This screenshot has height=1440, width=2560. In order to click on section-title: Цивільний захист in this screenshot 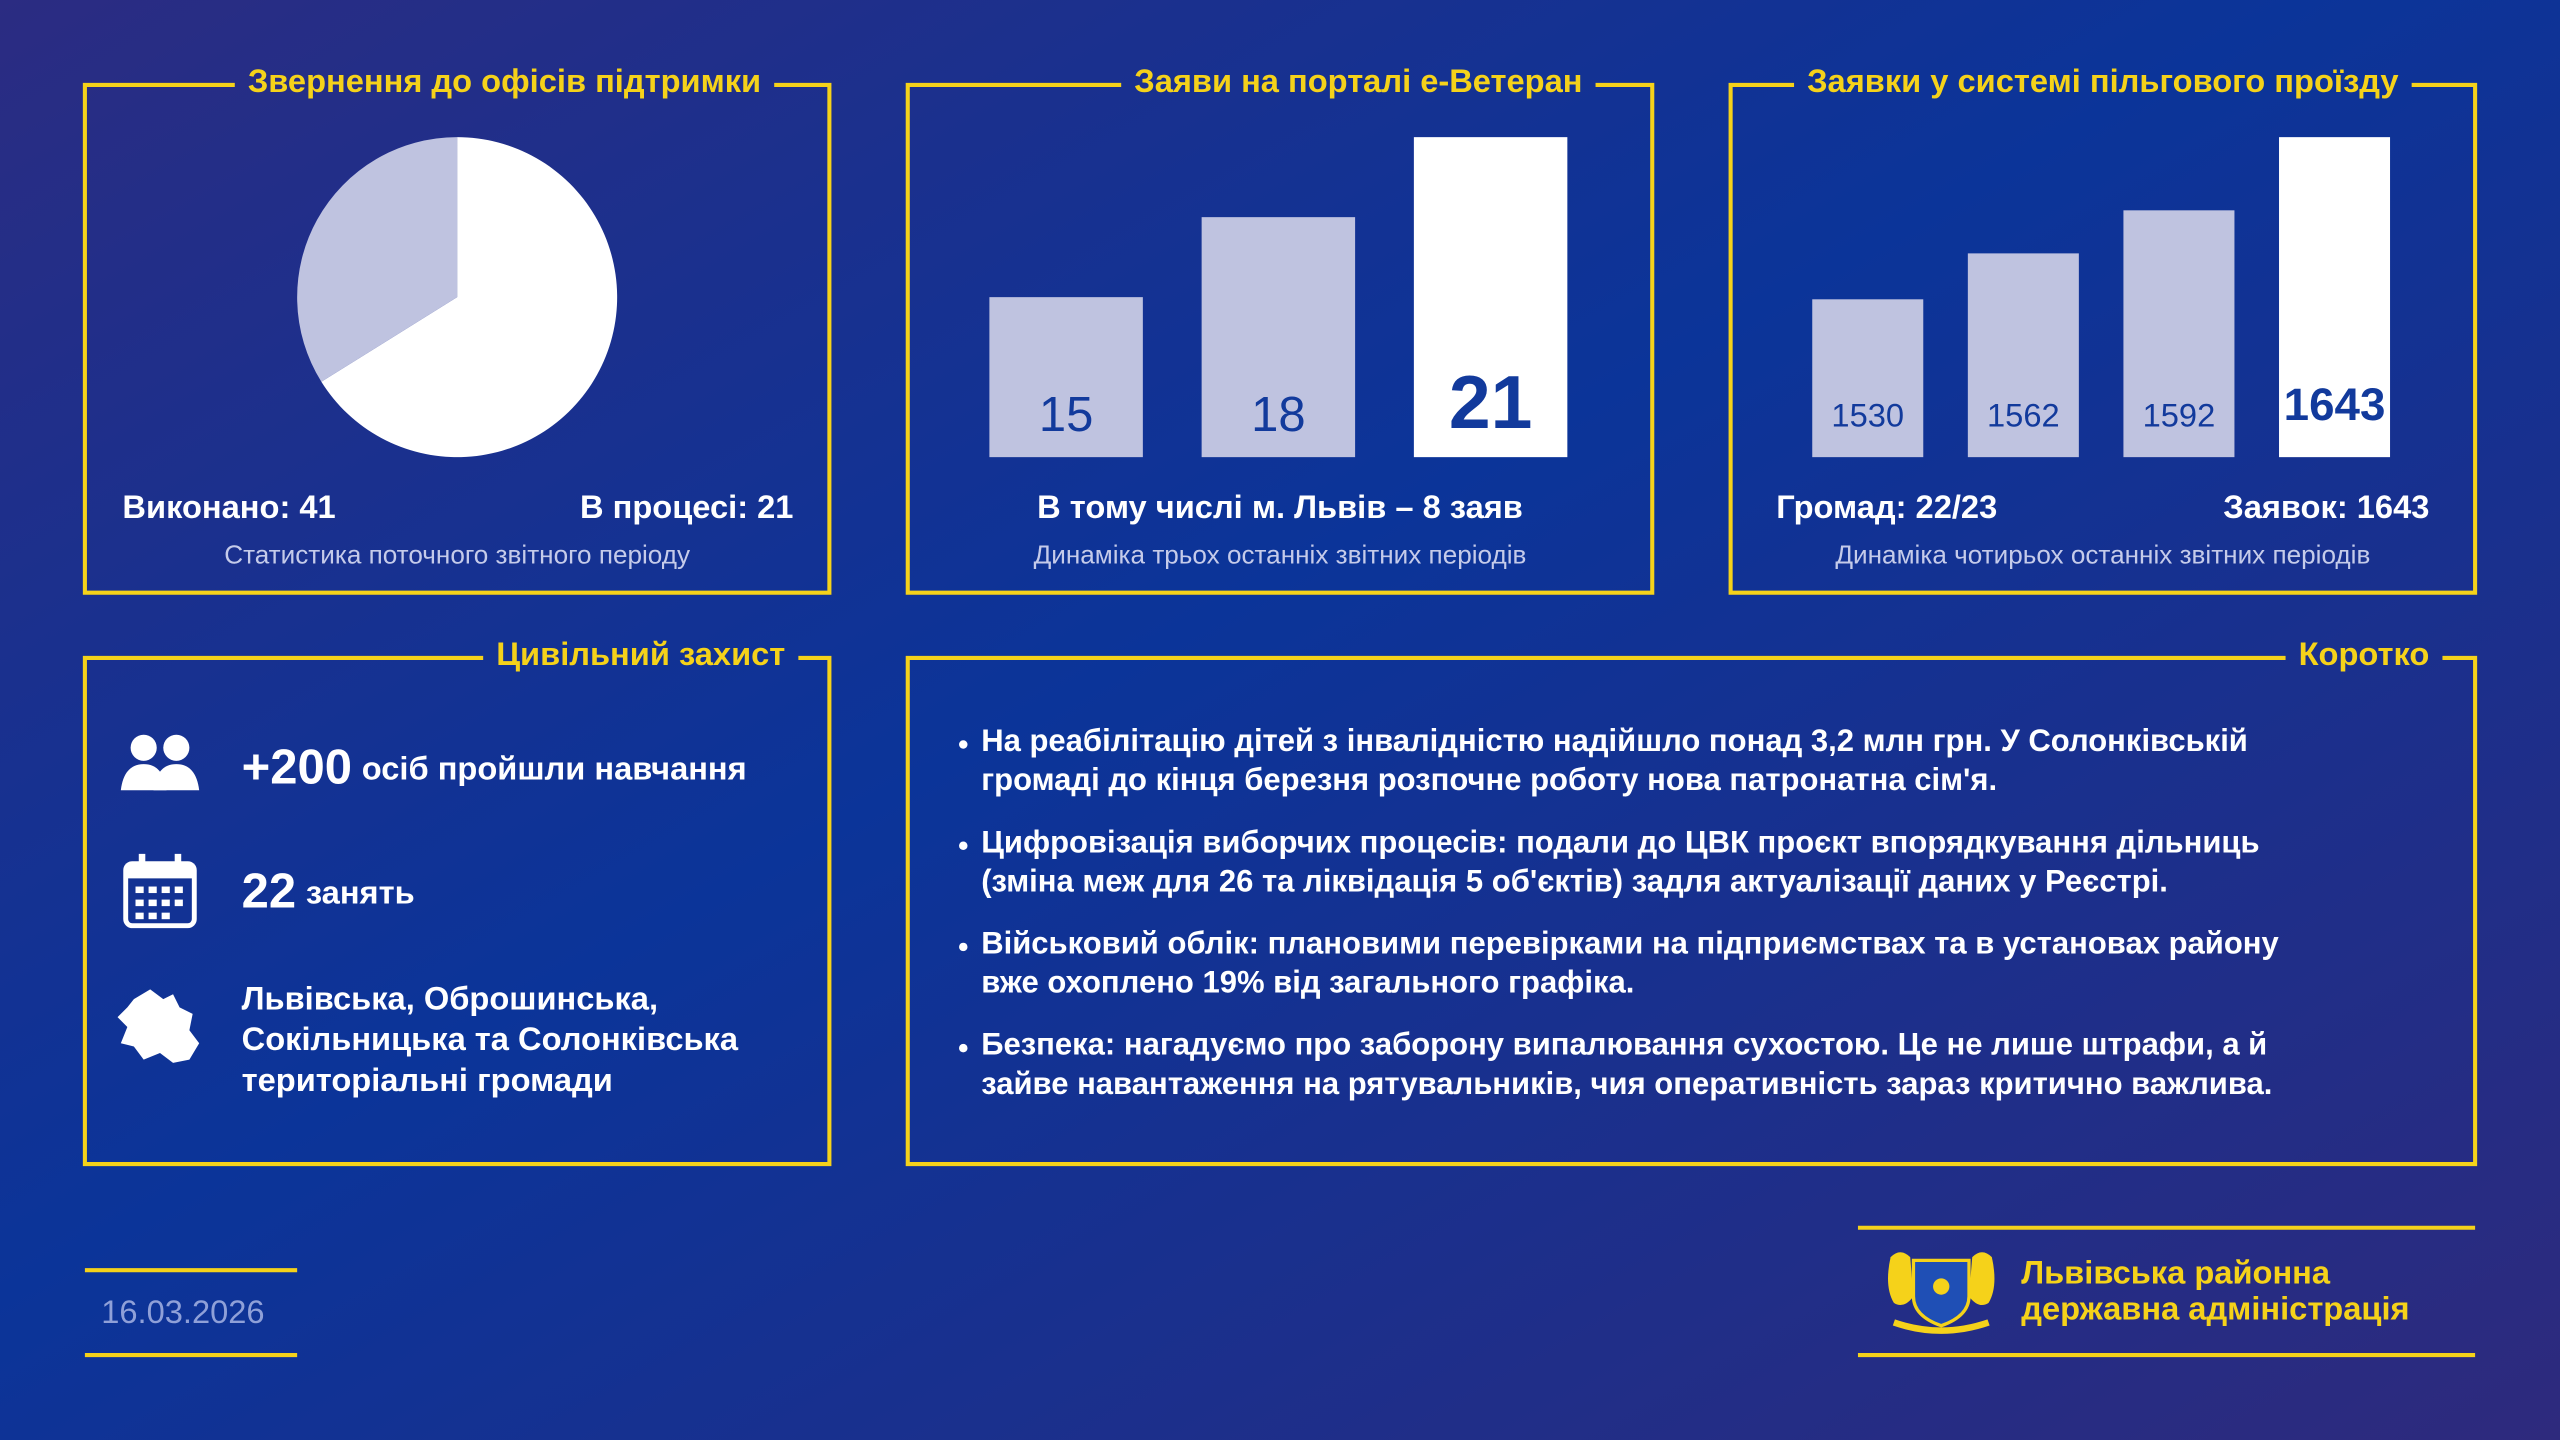, I will do `click(640, 653)`.